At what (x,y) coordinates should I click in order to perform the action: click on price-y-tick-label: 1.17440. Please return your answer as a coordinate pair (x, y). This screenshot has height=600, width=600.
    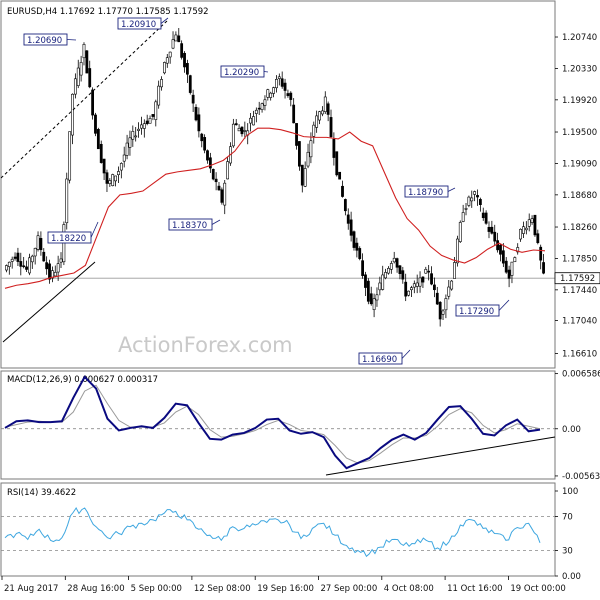
    Looking at the image, I should click on (579, 291).